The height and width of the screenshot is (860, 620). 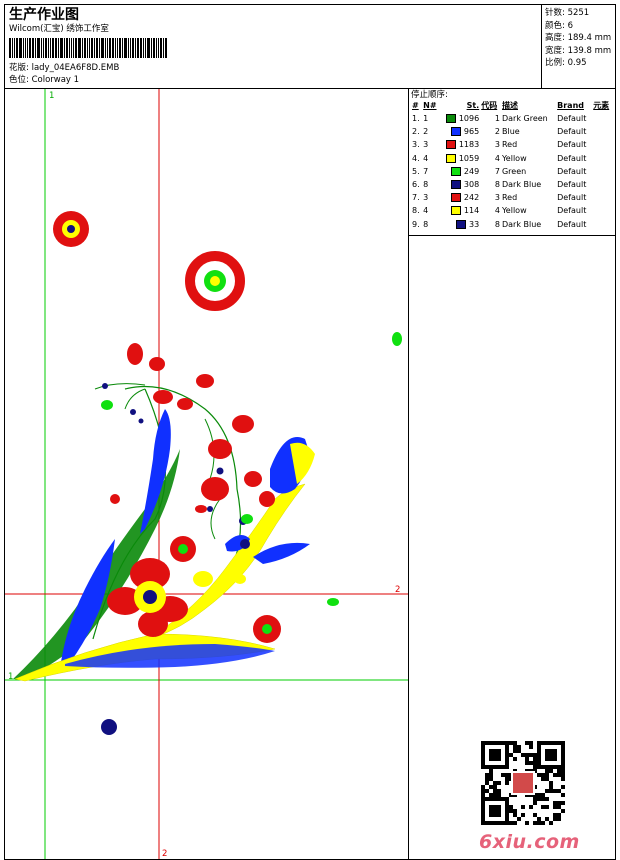 I want to click on table-row: 5. 7 249 7 Green Default, so click(x=512, y=171).